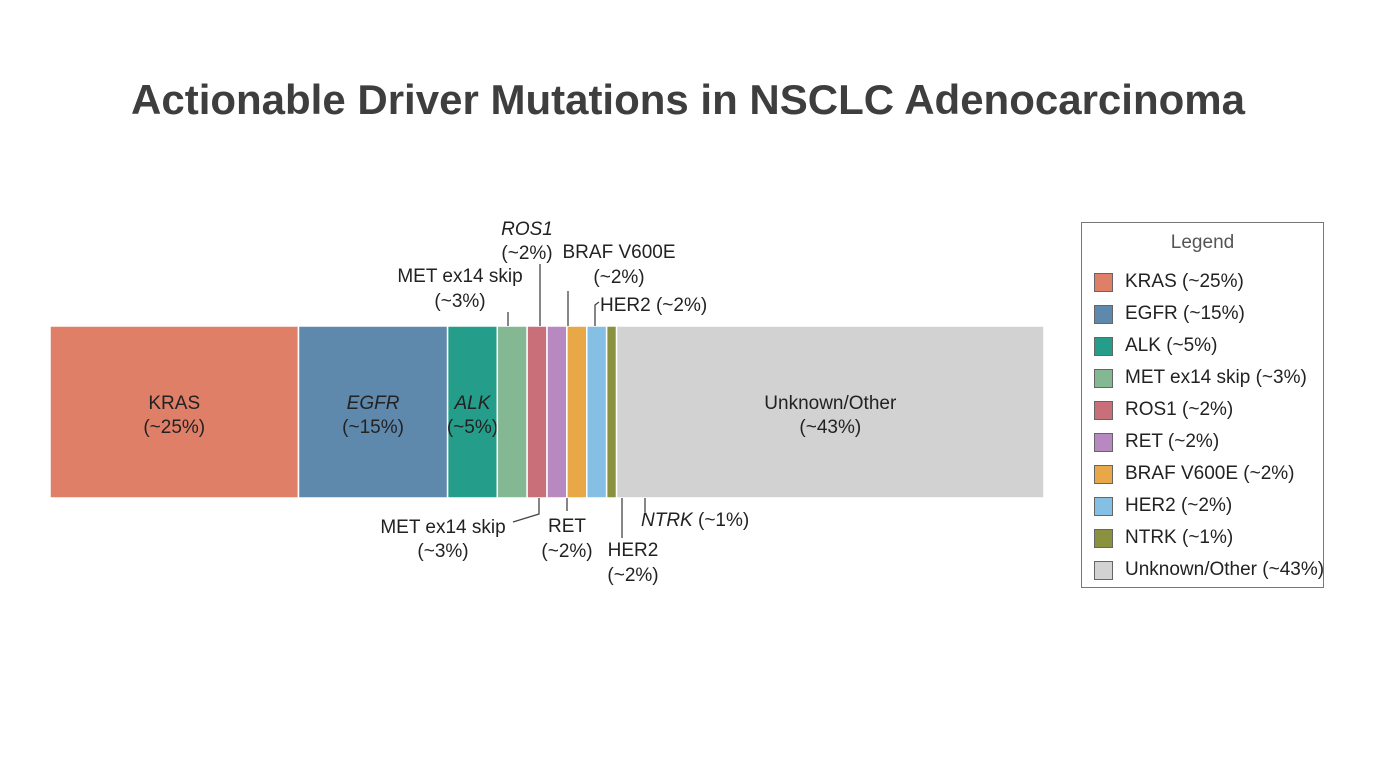 The height and width of the screenshot is (768, 1376). Describe the element at coordinates (1225, 569) in the screenshot. I see `legend-label: Unknown/Other (~43%)` at that location.